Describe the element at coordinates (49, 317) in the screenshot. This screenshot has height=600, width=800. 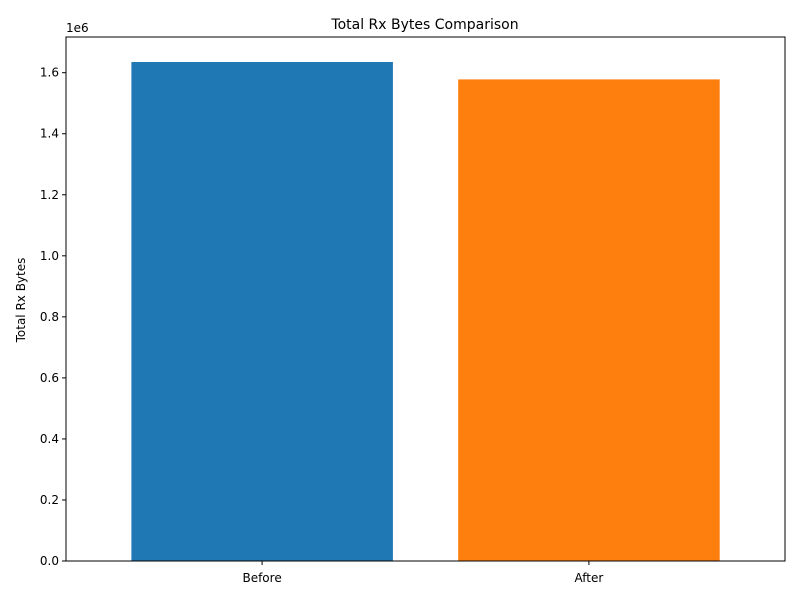
I see `y-tick-label: 0.8` at that location.